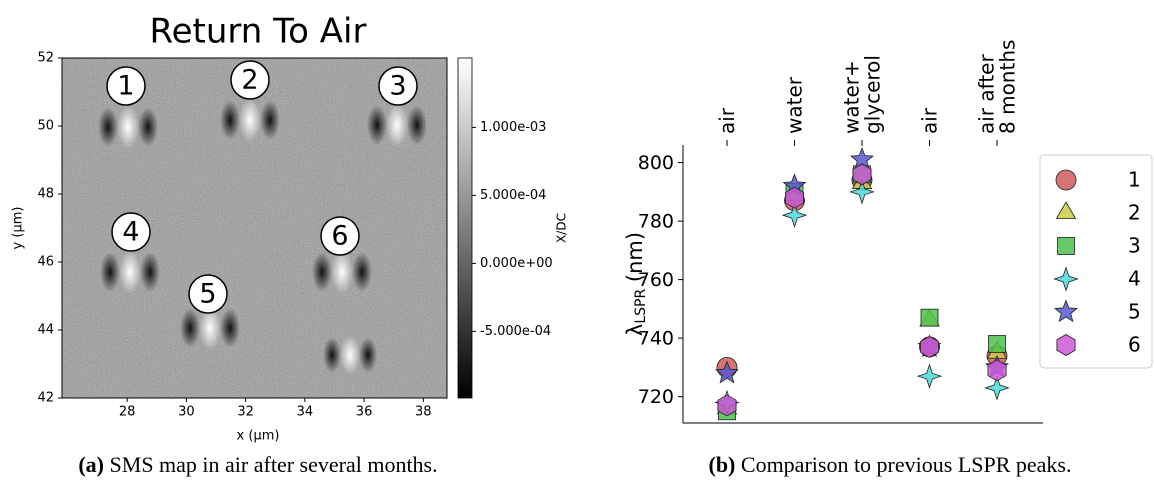  I want to click on colorbar, so click(465, 228).